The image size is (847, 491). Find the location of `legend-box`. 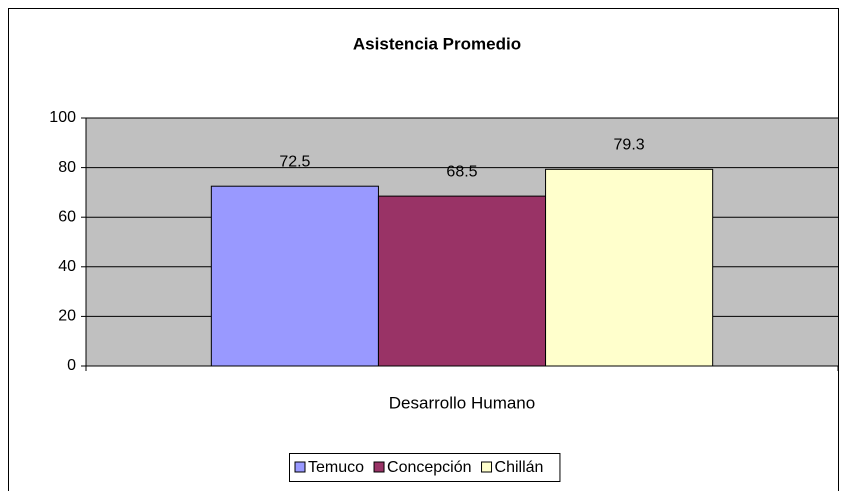

legend-box is located at coordinates (425, 467).